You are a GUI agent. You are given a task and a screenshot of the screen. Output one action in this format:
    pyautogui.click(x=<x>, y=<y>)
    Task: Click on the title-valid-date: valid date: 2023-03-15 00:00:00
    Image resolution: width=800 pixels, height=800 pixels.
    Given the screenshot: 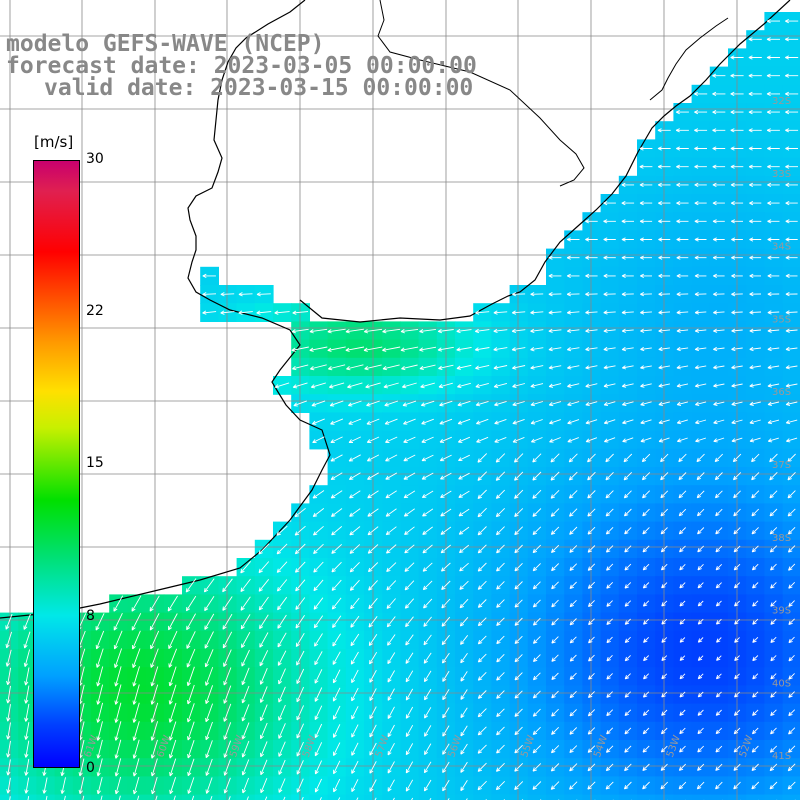 What is the action you would take?
    pyautogui.click(x=259, y=88)
    